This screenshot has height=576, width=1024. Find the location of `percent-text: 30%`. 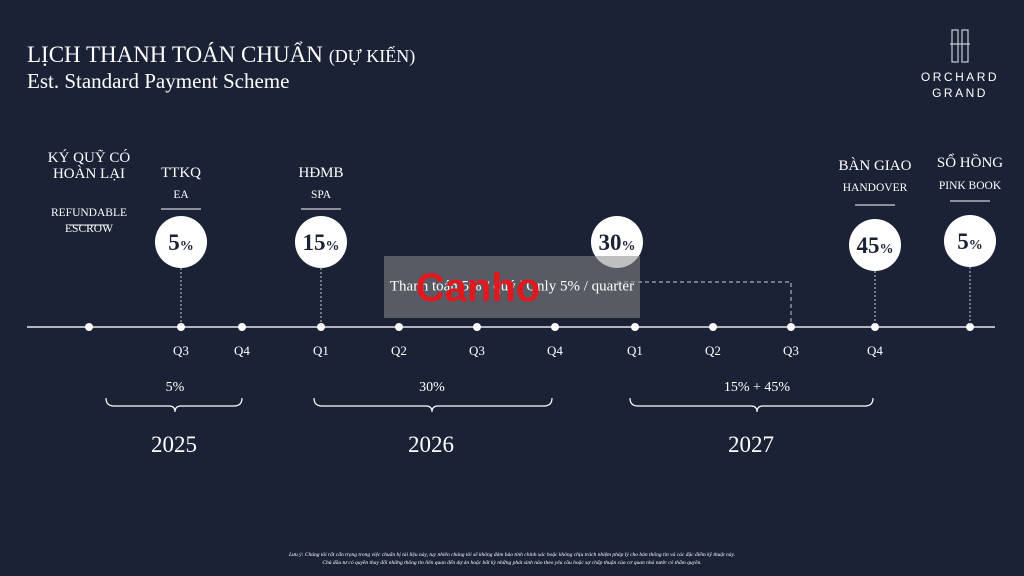

percent-text: 30% is located at coordinates (617, 242).